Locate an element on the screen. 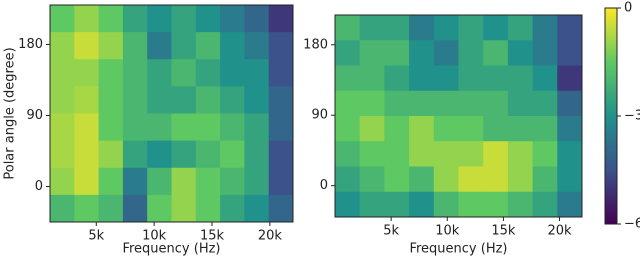 The height and width of the screenshot is (260, 640). y-tick-label: 0 is located at coordinates (324, 185).